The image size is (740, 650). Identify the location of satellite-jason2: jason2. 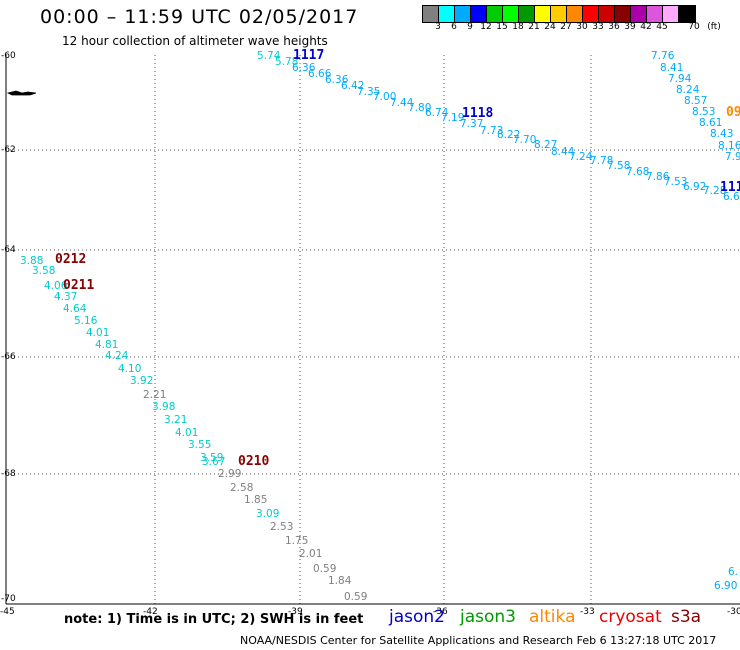
(417, 617).